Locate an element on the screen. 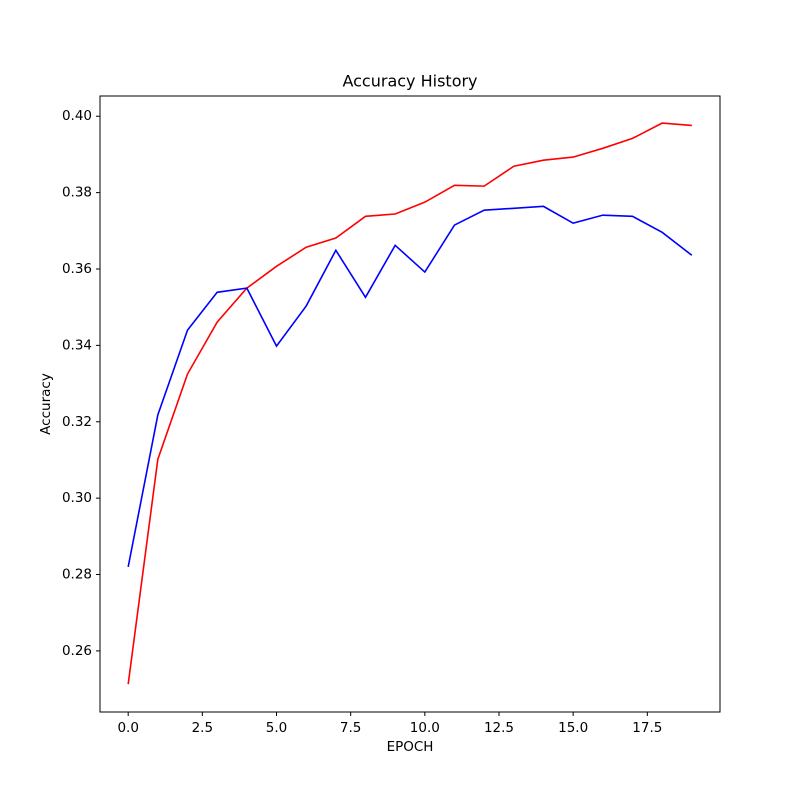 Image resolution: width=800 pixels, height=800 pixels. x-axis-label: EPOCH is located at coordinates (410, 747).